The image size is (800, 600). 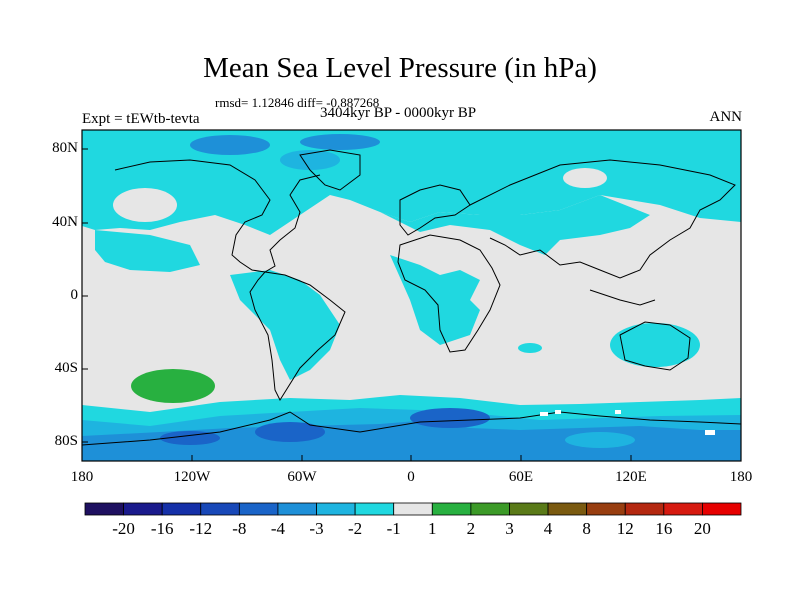 What do you see at coordinates (627, 422) in the screenshot?
I see `ice-patches` at bounding box center [627, 422].